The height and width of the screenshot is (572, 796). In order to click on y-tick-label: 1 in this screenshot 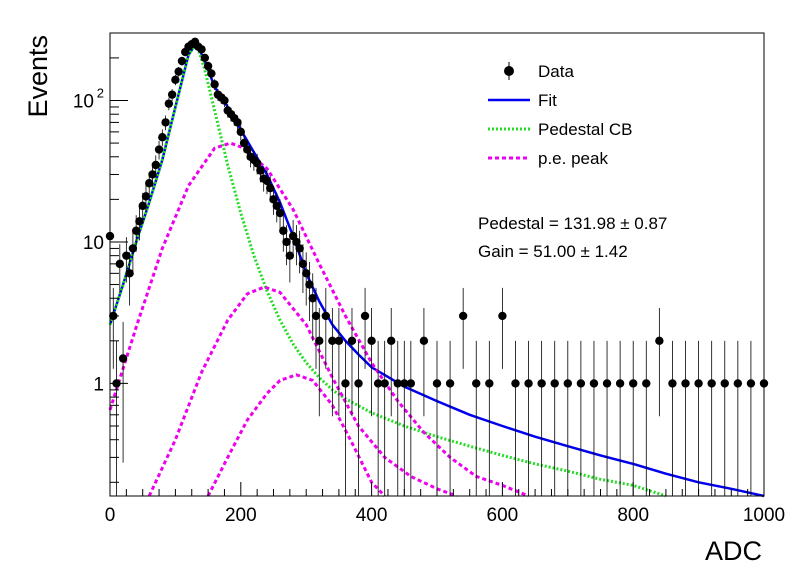, I will do `click(98, 384)`.